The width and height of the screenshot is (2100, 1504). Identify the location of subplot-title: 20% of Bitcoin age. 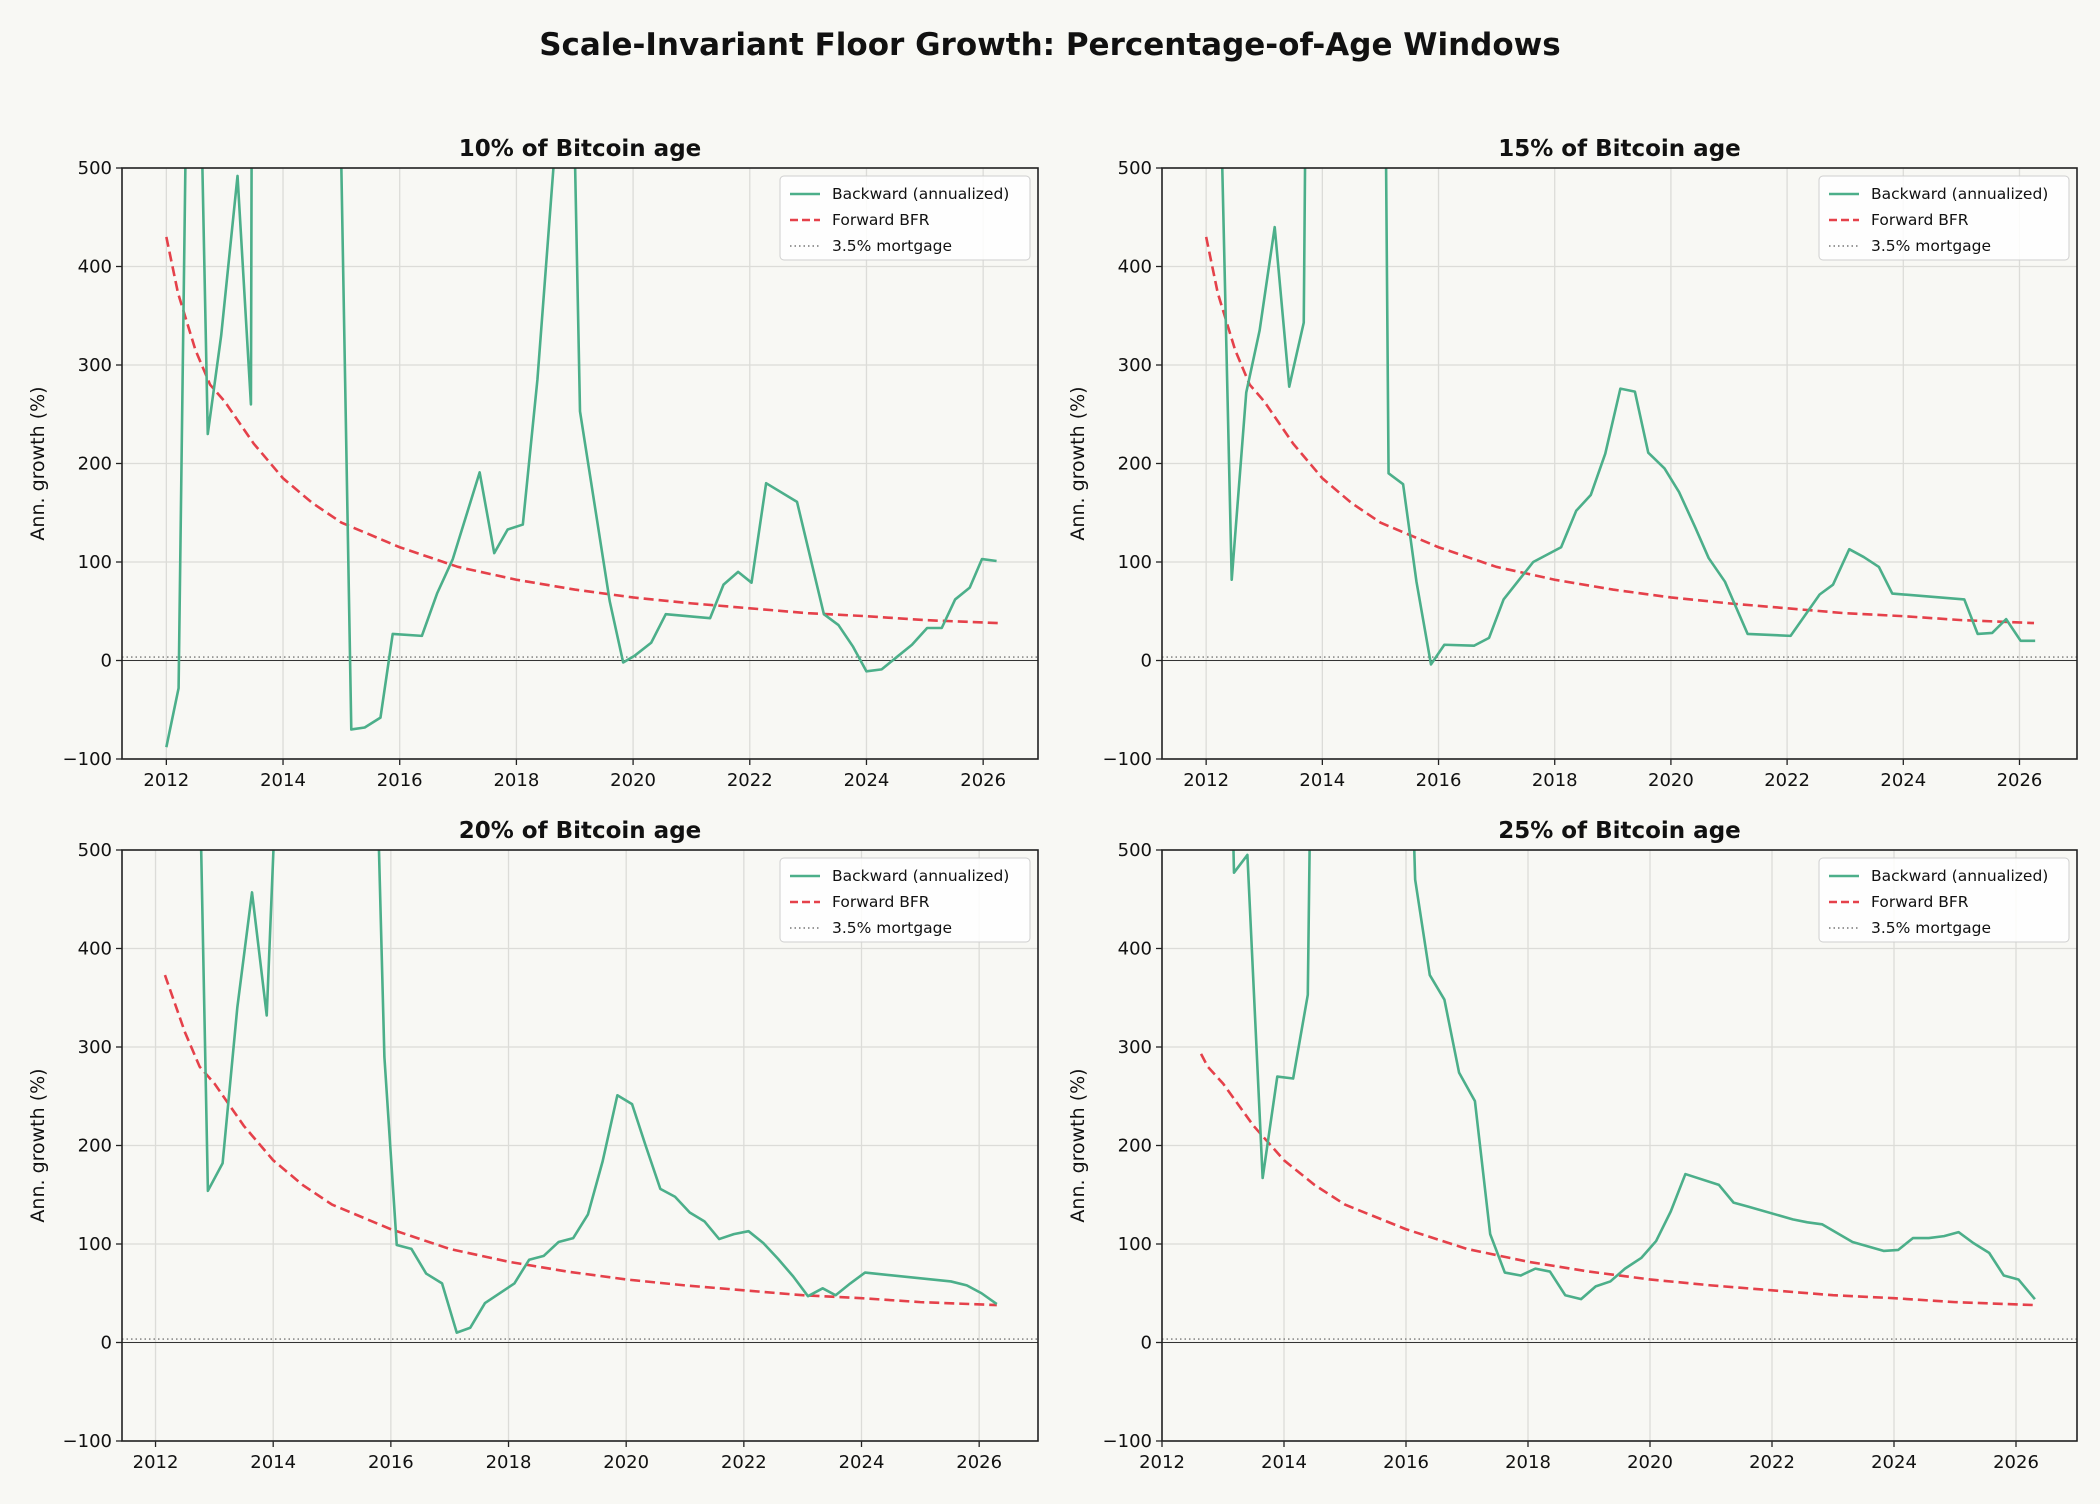
(580, 831).